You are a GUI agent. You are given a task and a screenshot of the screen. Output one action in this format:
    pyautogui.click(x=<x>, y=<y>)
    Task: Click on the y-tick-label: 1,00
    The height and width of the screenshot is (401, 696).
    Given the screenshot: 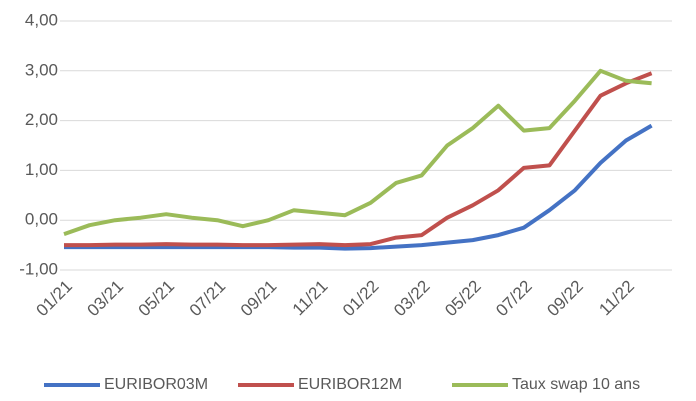 What is the action you would take?
    pyautogui.click(x=41, y=169)
    